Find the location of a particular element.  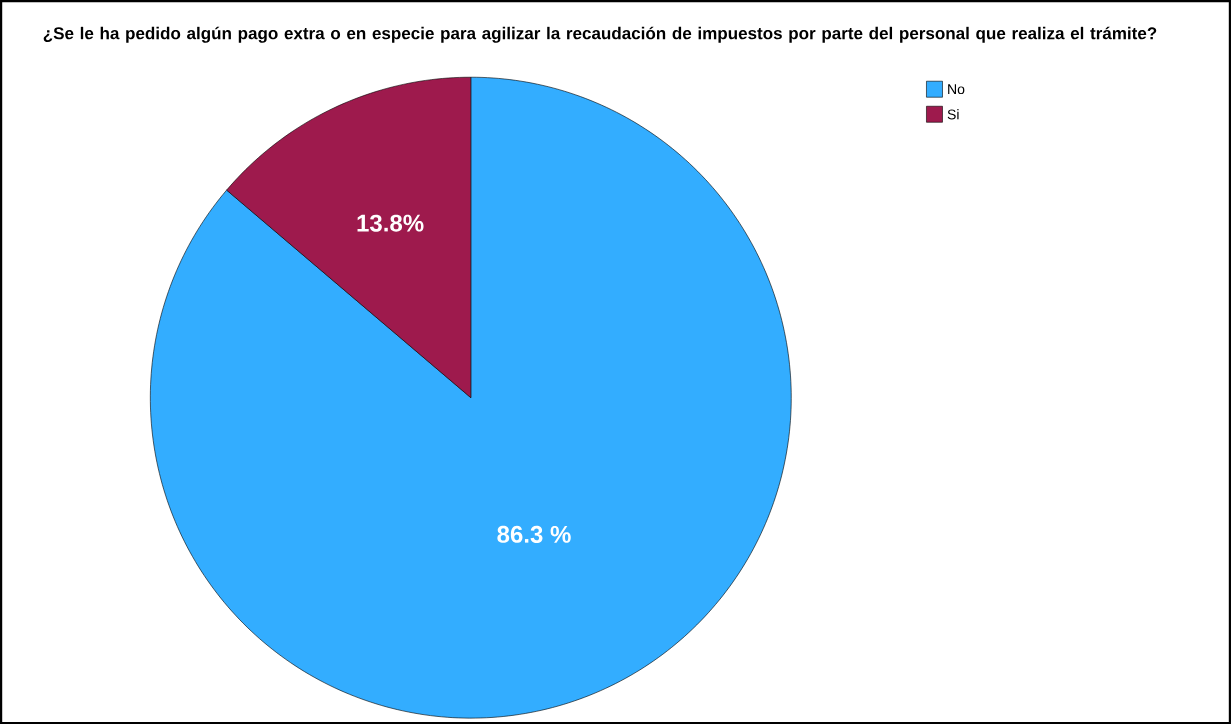

legend-label: Si is located at coordinates (953, 114).